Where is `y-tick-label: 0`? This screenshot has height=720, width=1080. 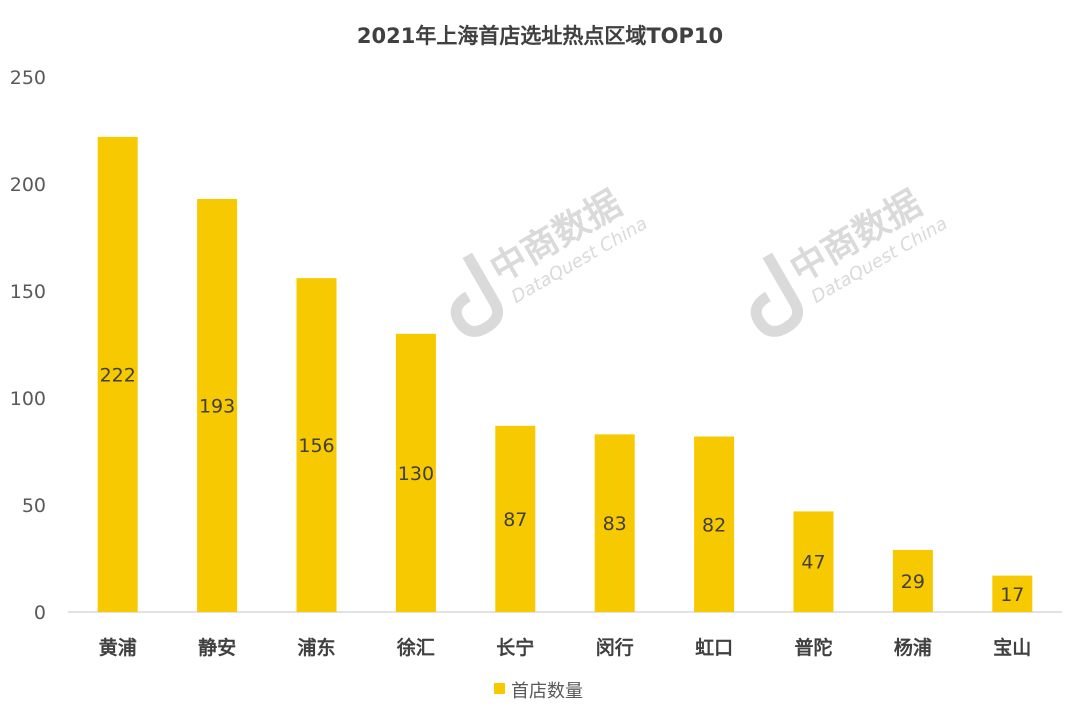
y-tick-label: 0 is located at coordinates (40, 613).